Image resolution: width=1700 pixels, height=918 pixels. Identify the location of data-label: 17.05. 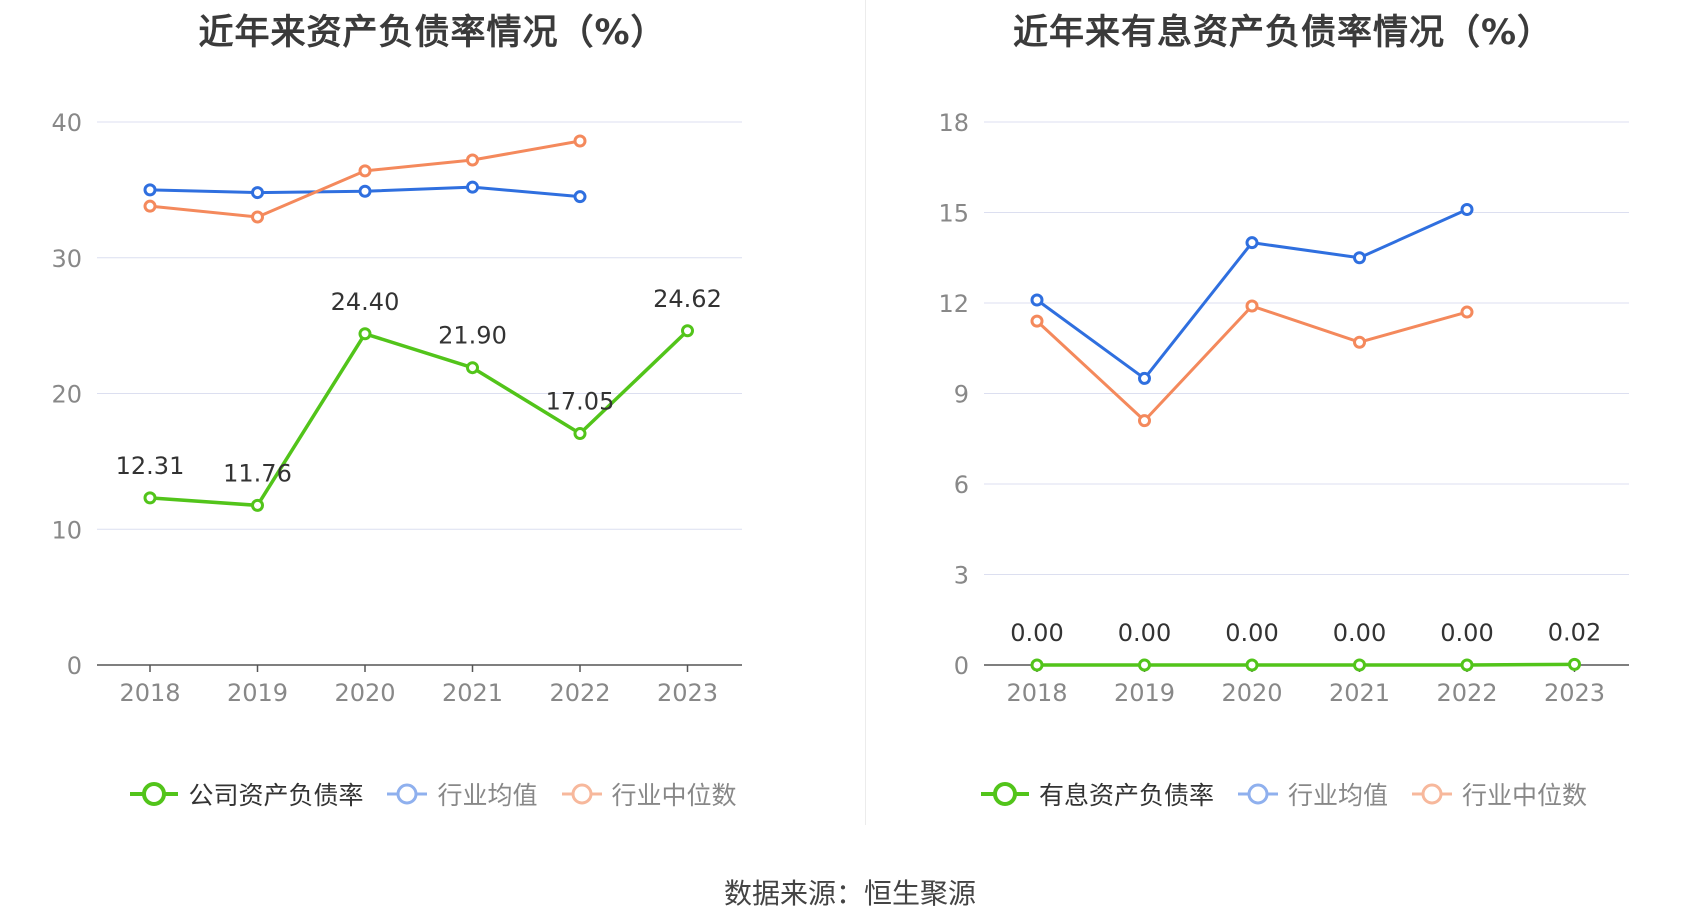
(580, 402).